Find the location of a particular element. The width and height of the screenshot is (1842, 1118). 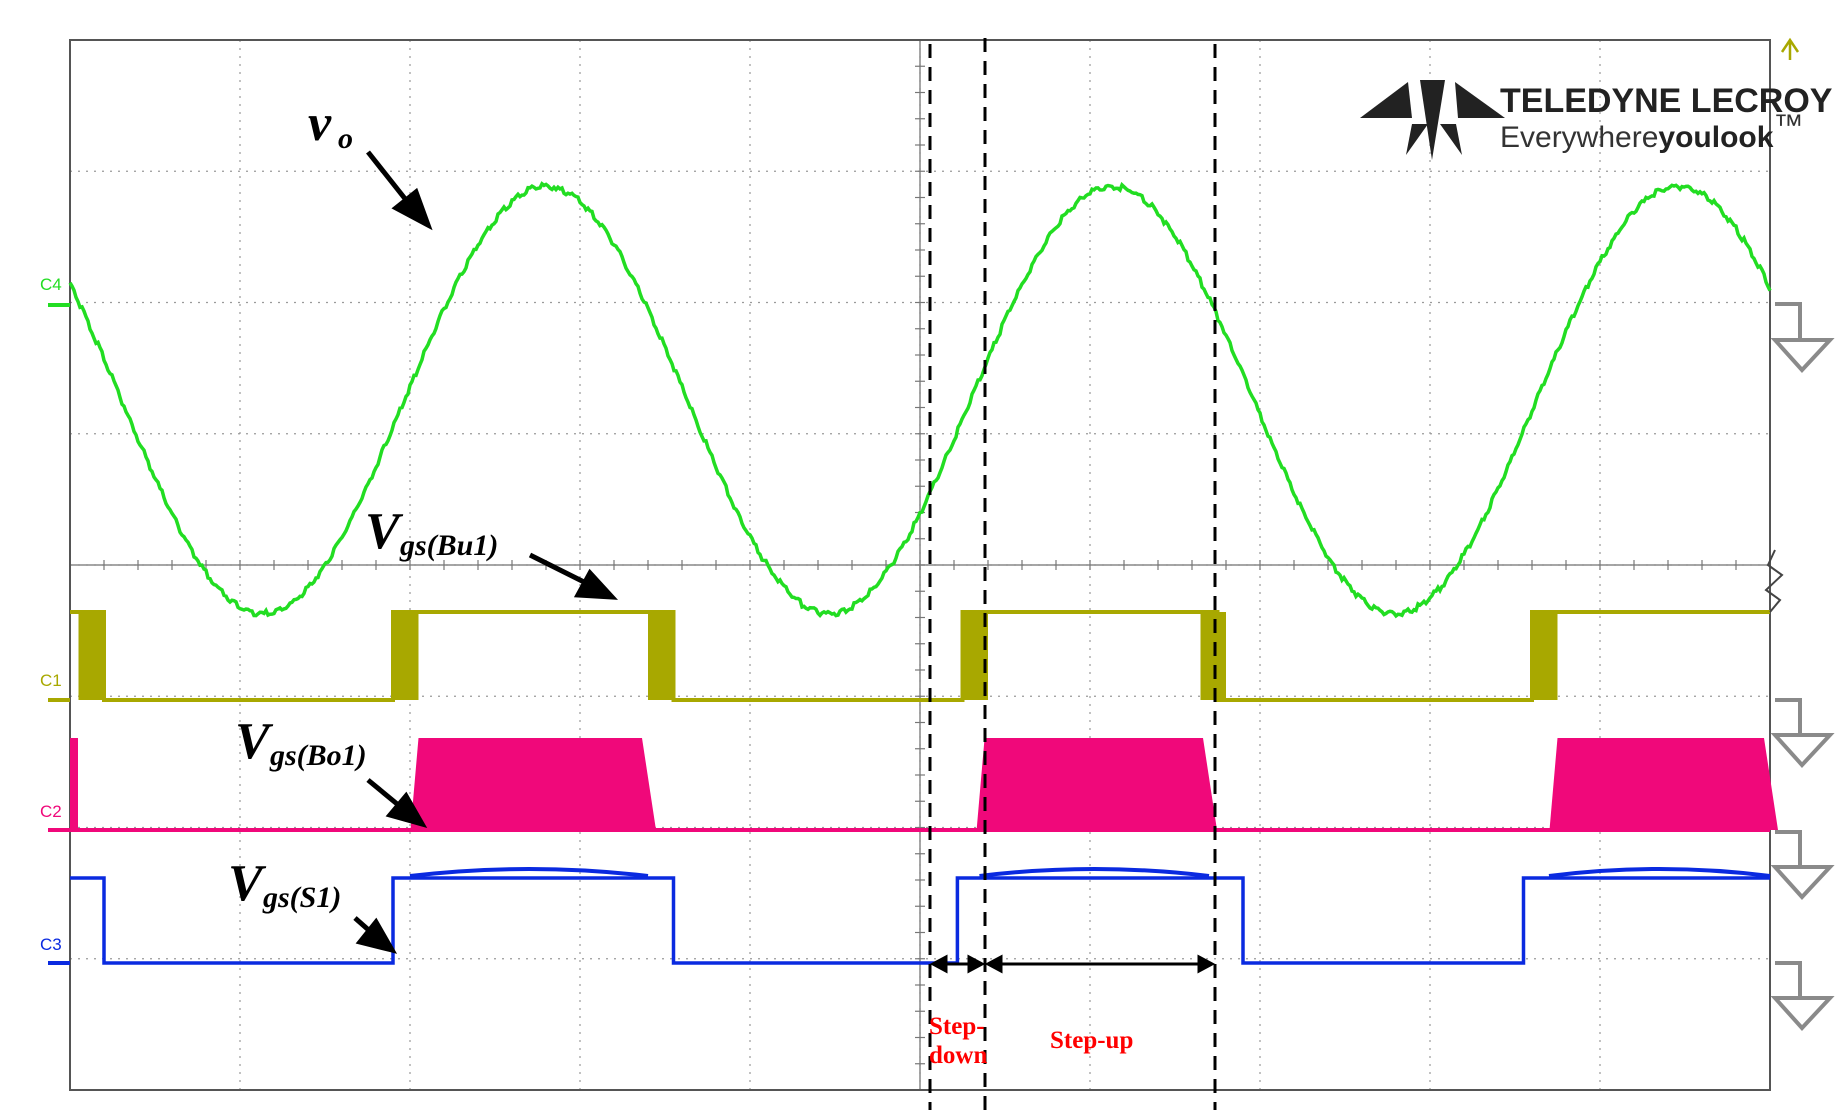

label-bu1-main: V is located at coordinates (384, 531).